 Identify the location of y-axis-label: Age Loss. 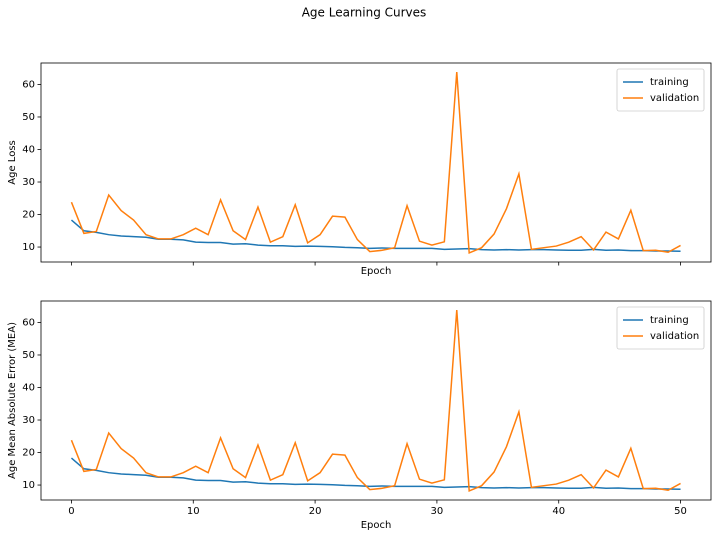
(12, 162).